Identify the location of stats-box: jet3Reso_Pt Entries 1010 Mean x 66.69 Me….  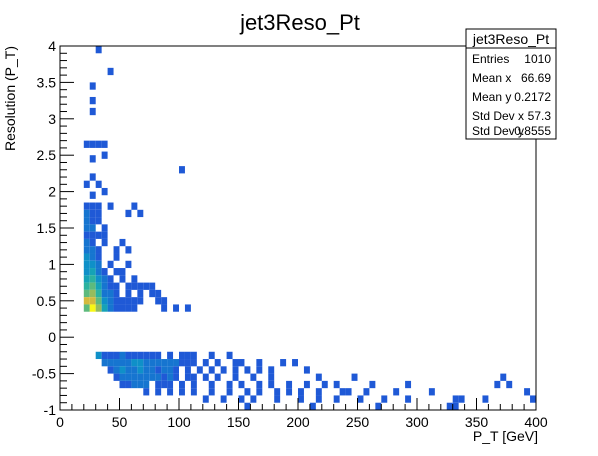
(511, 84).